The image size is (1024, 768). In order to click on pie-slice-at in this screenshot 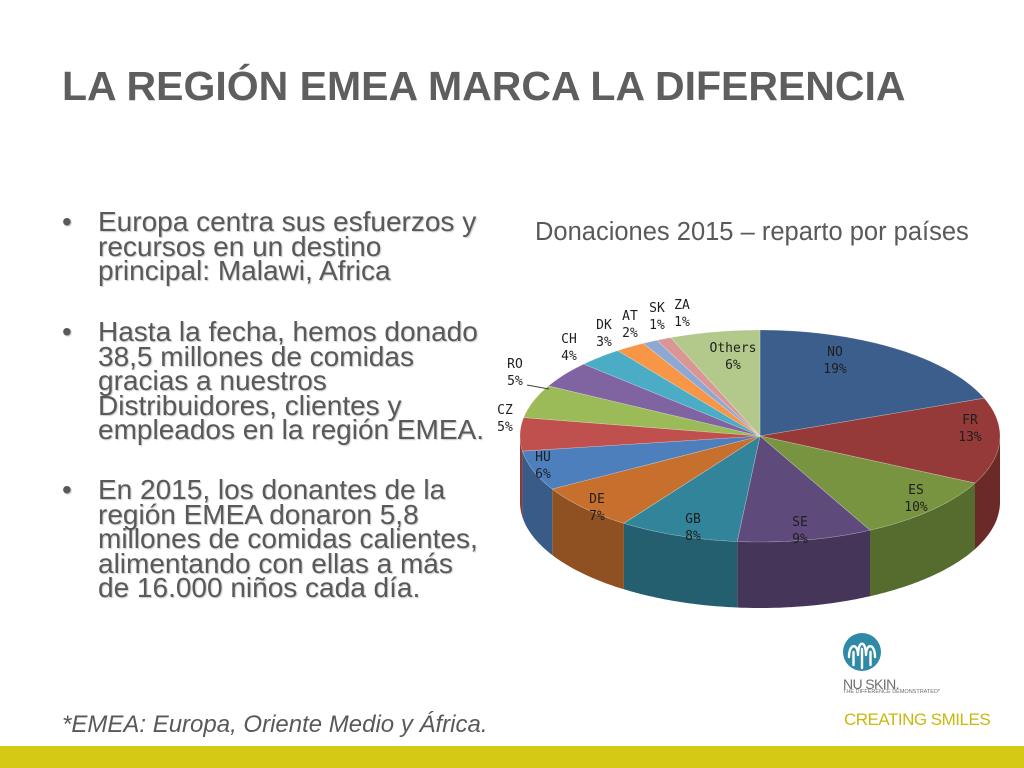, I will do `click(689, 390)`.